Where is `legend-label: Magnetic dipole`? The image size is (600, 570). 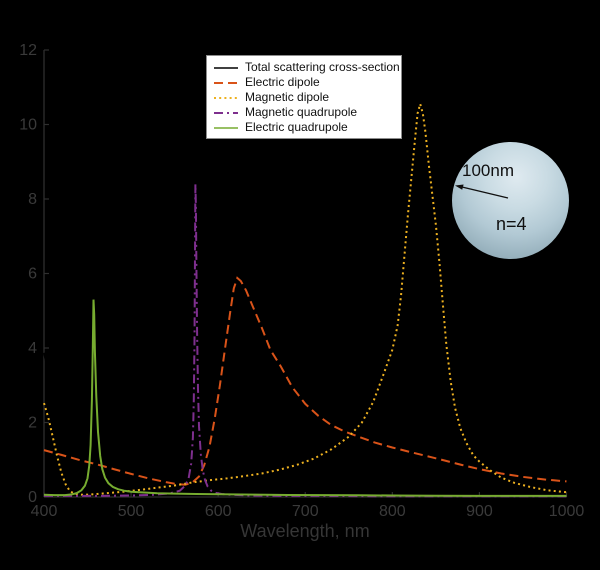 legend-label: Magnetic dipole is located at coordinates (287, 97).